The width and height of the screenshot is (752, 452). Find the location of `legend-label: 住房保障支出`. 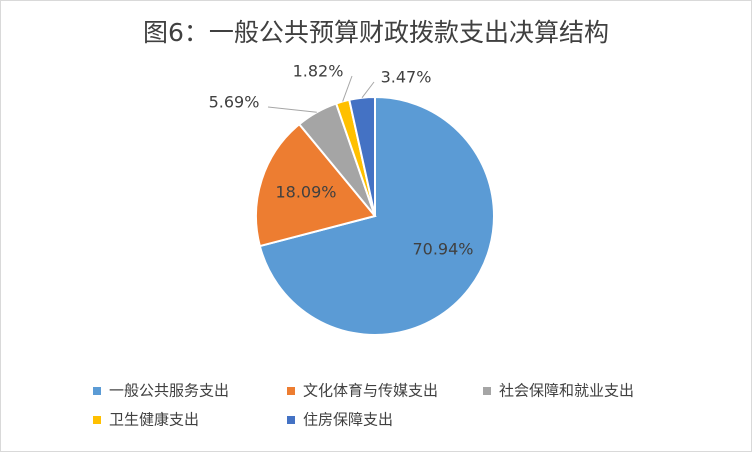

legend-label: 住房保障支出 is located at coordinates (348, 420).